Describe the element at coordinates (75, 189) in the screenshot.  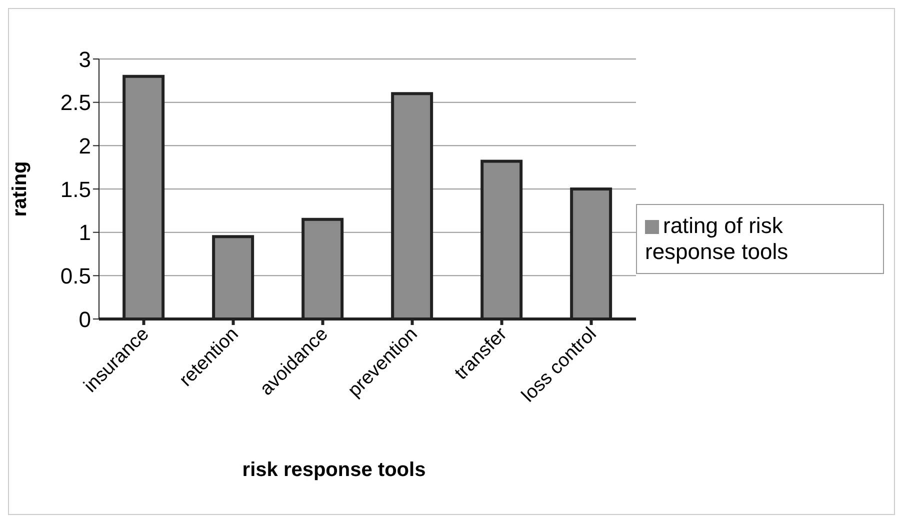
I see `y-tick-label: 1.5` at that location.